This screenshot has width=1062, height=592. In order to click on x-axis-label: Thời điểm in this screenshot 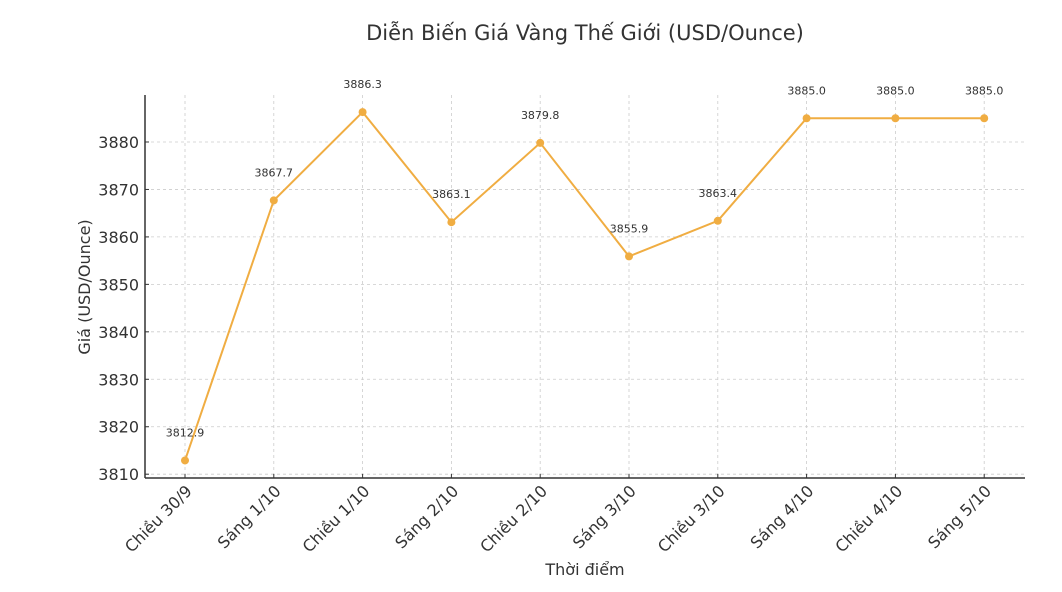, I will do `click(584, 569)`.